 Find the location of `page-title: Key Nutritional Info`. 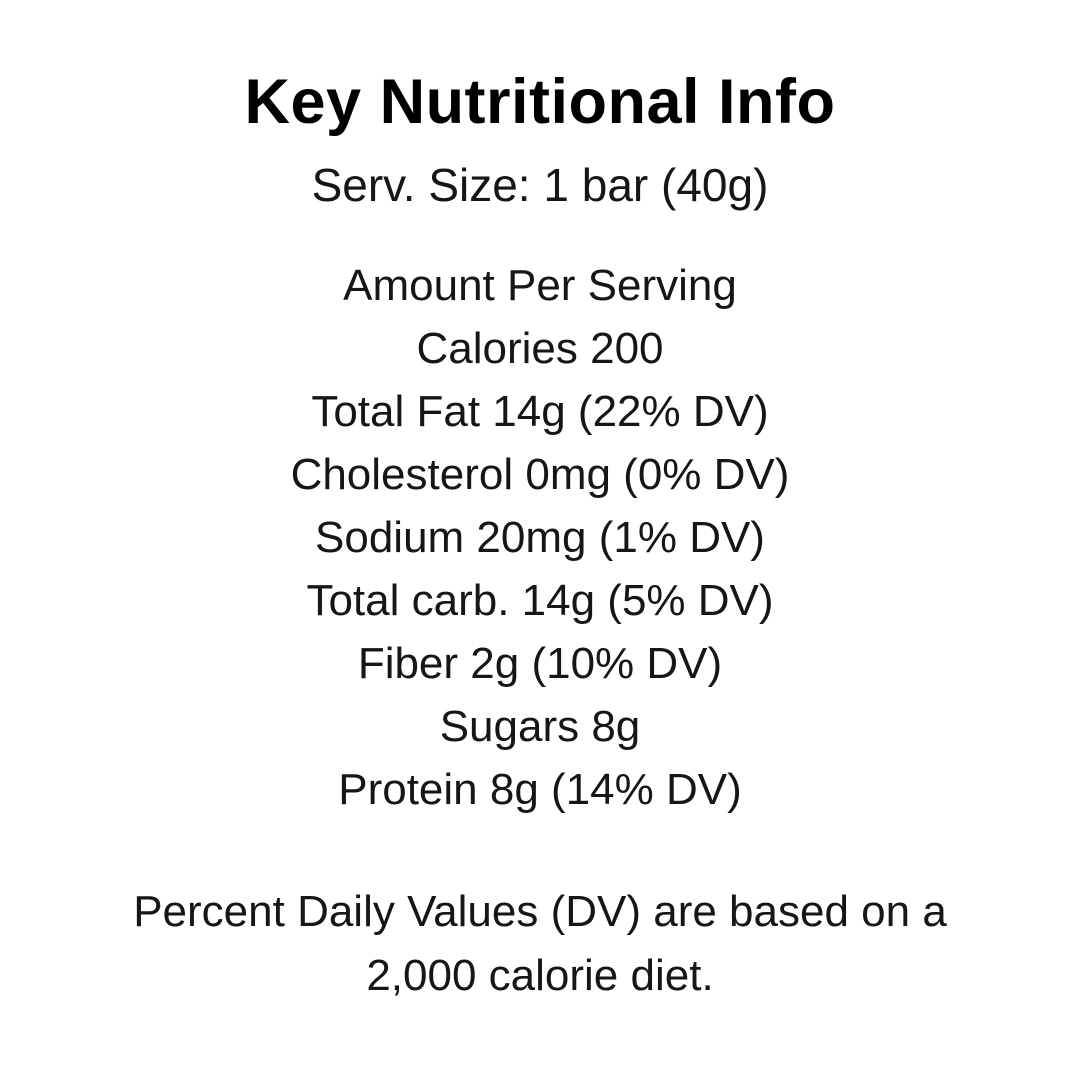

page-title: Key Nutritional Info is located at coordinates (540, 102).